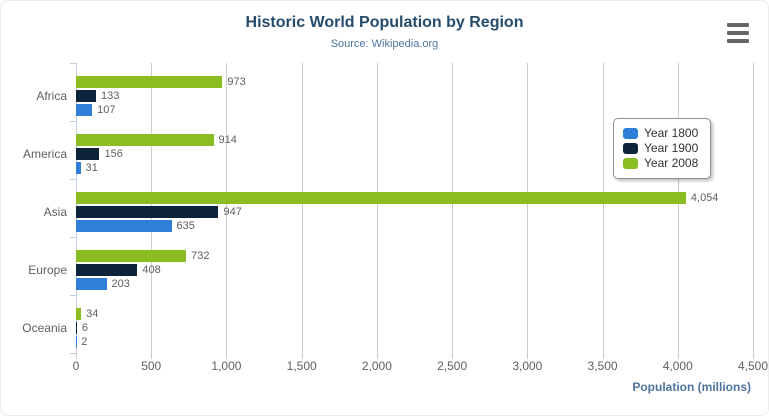 This screenshot has width=769, height=416. What do you see at coordinates (110, 96) in the screenshot?
I see `data-label: 133` at bounding box center [110, 96].